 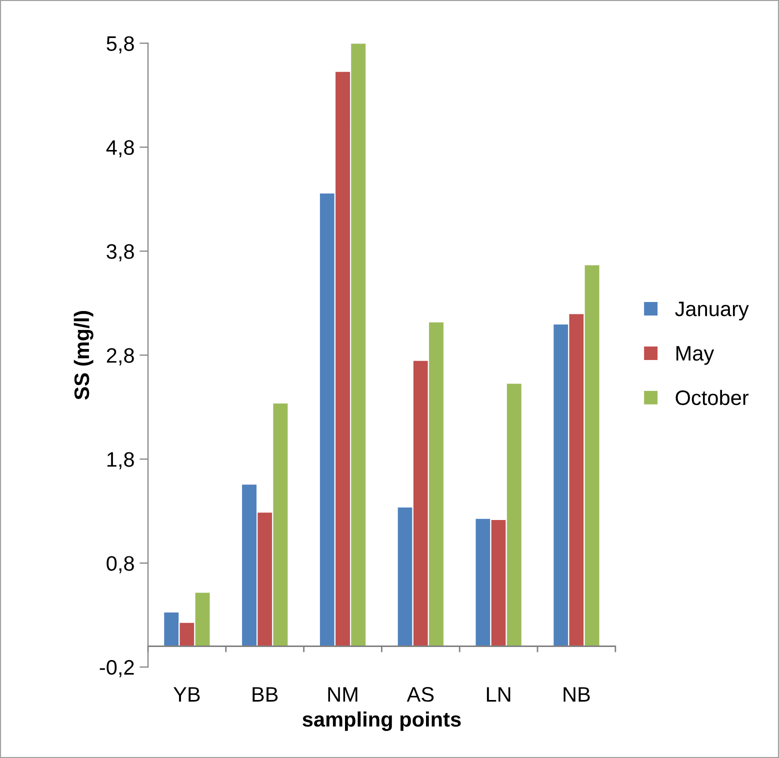 What do you see at coordinates (120, 149) in the screenshot?
I see `y-tick-label: 4,8` at bounding box center [120, 149].